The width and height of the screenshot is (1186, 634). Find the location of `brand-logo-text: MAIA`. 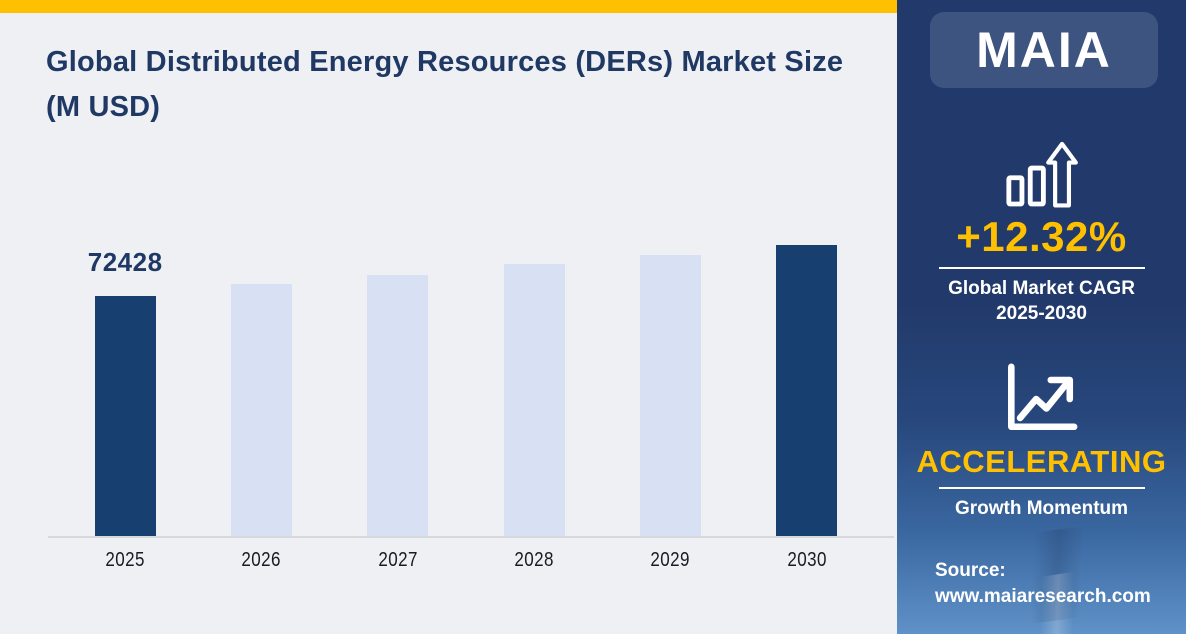

brand-logo-text: MAIA is located at coordinates (1044, 50).